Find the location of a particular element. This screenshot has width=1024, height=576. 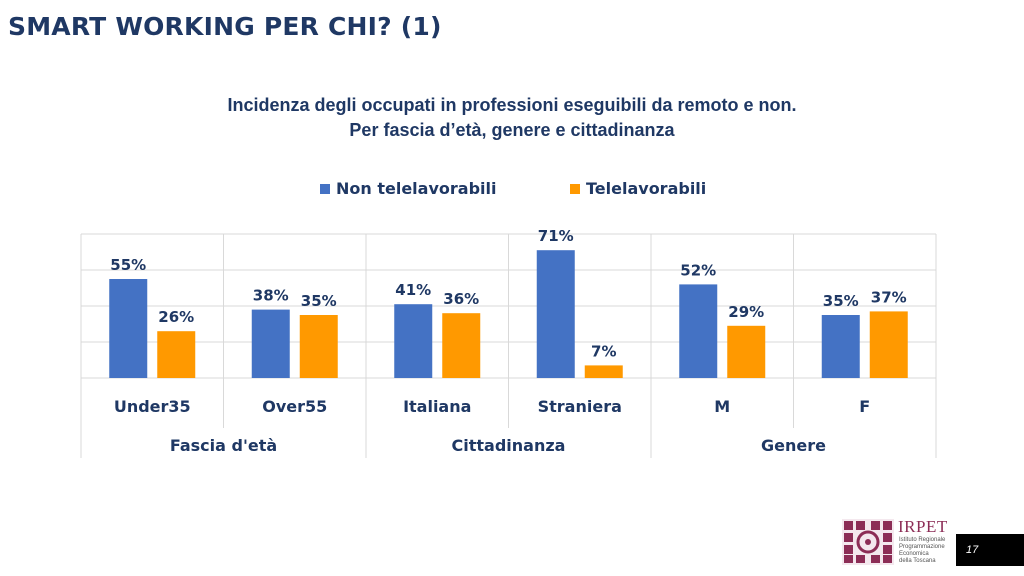

group-label: Fascia d'età is located at coordinates (223, 445).